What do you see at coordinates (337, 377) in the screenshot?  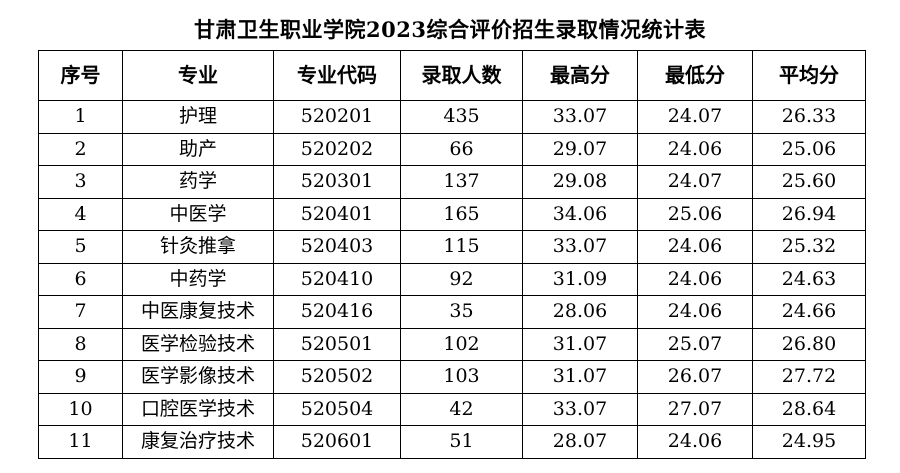 I see `cell-major-code: 520502` at bounding box center [337, 377].